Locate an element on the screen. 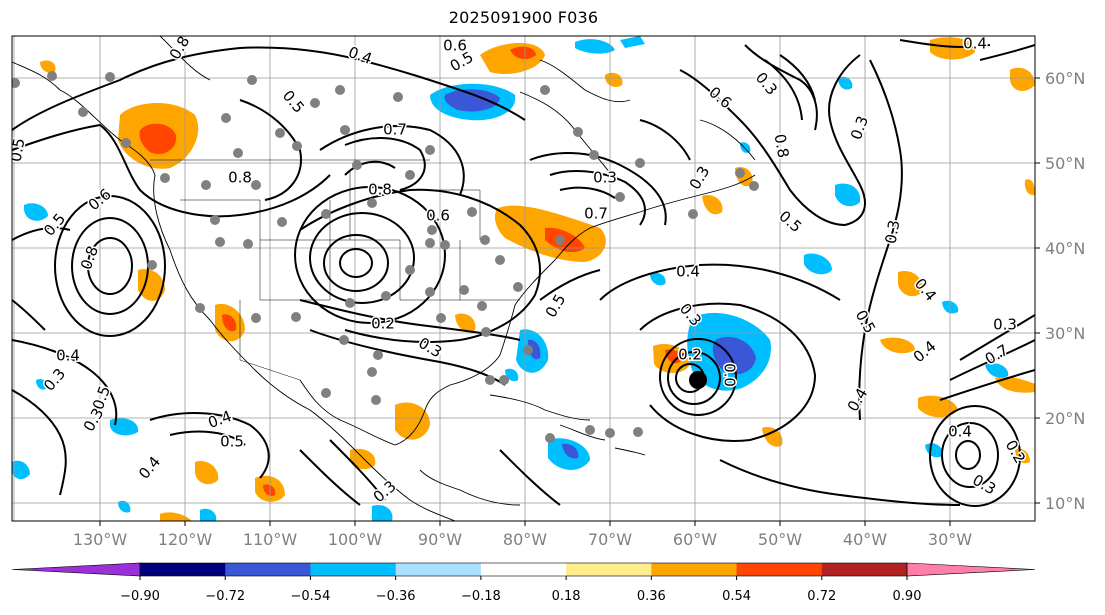 The image size is (1105, 615). lon-label: 70°W is located at coordinates (610, 539).